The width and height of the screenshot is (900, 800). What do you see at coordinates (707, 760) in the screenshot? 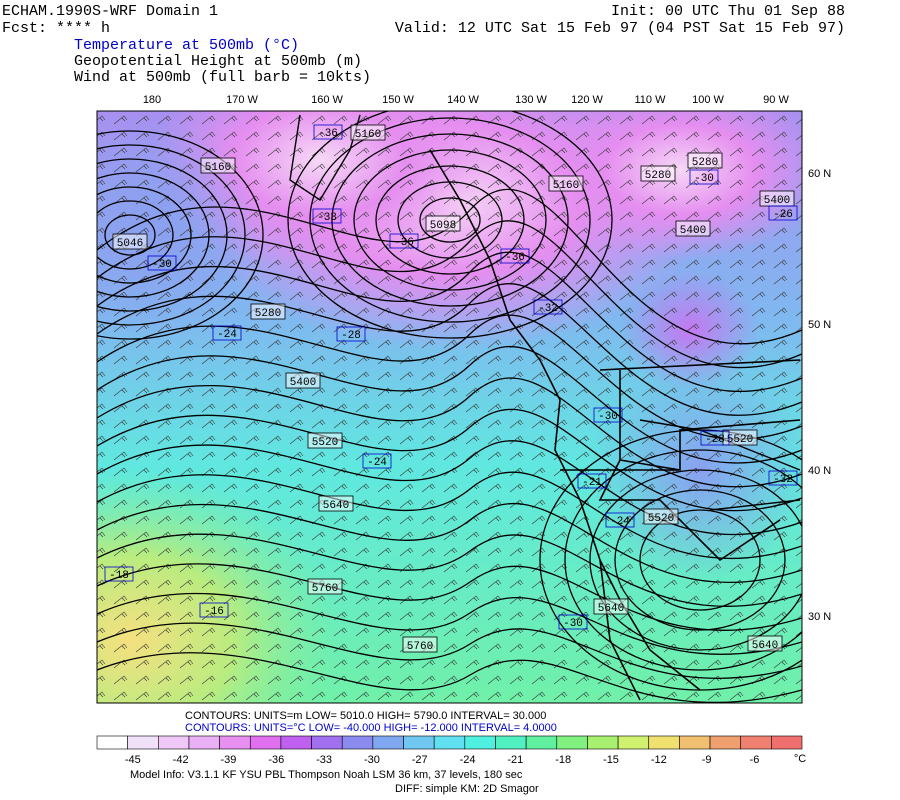
I see `colorbar-tick: -9` at bounding box center [707, 760].